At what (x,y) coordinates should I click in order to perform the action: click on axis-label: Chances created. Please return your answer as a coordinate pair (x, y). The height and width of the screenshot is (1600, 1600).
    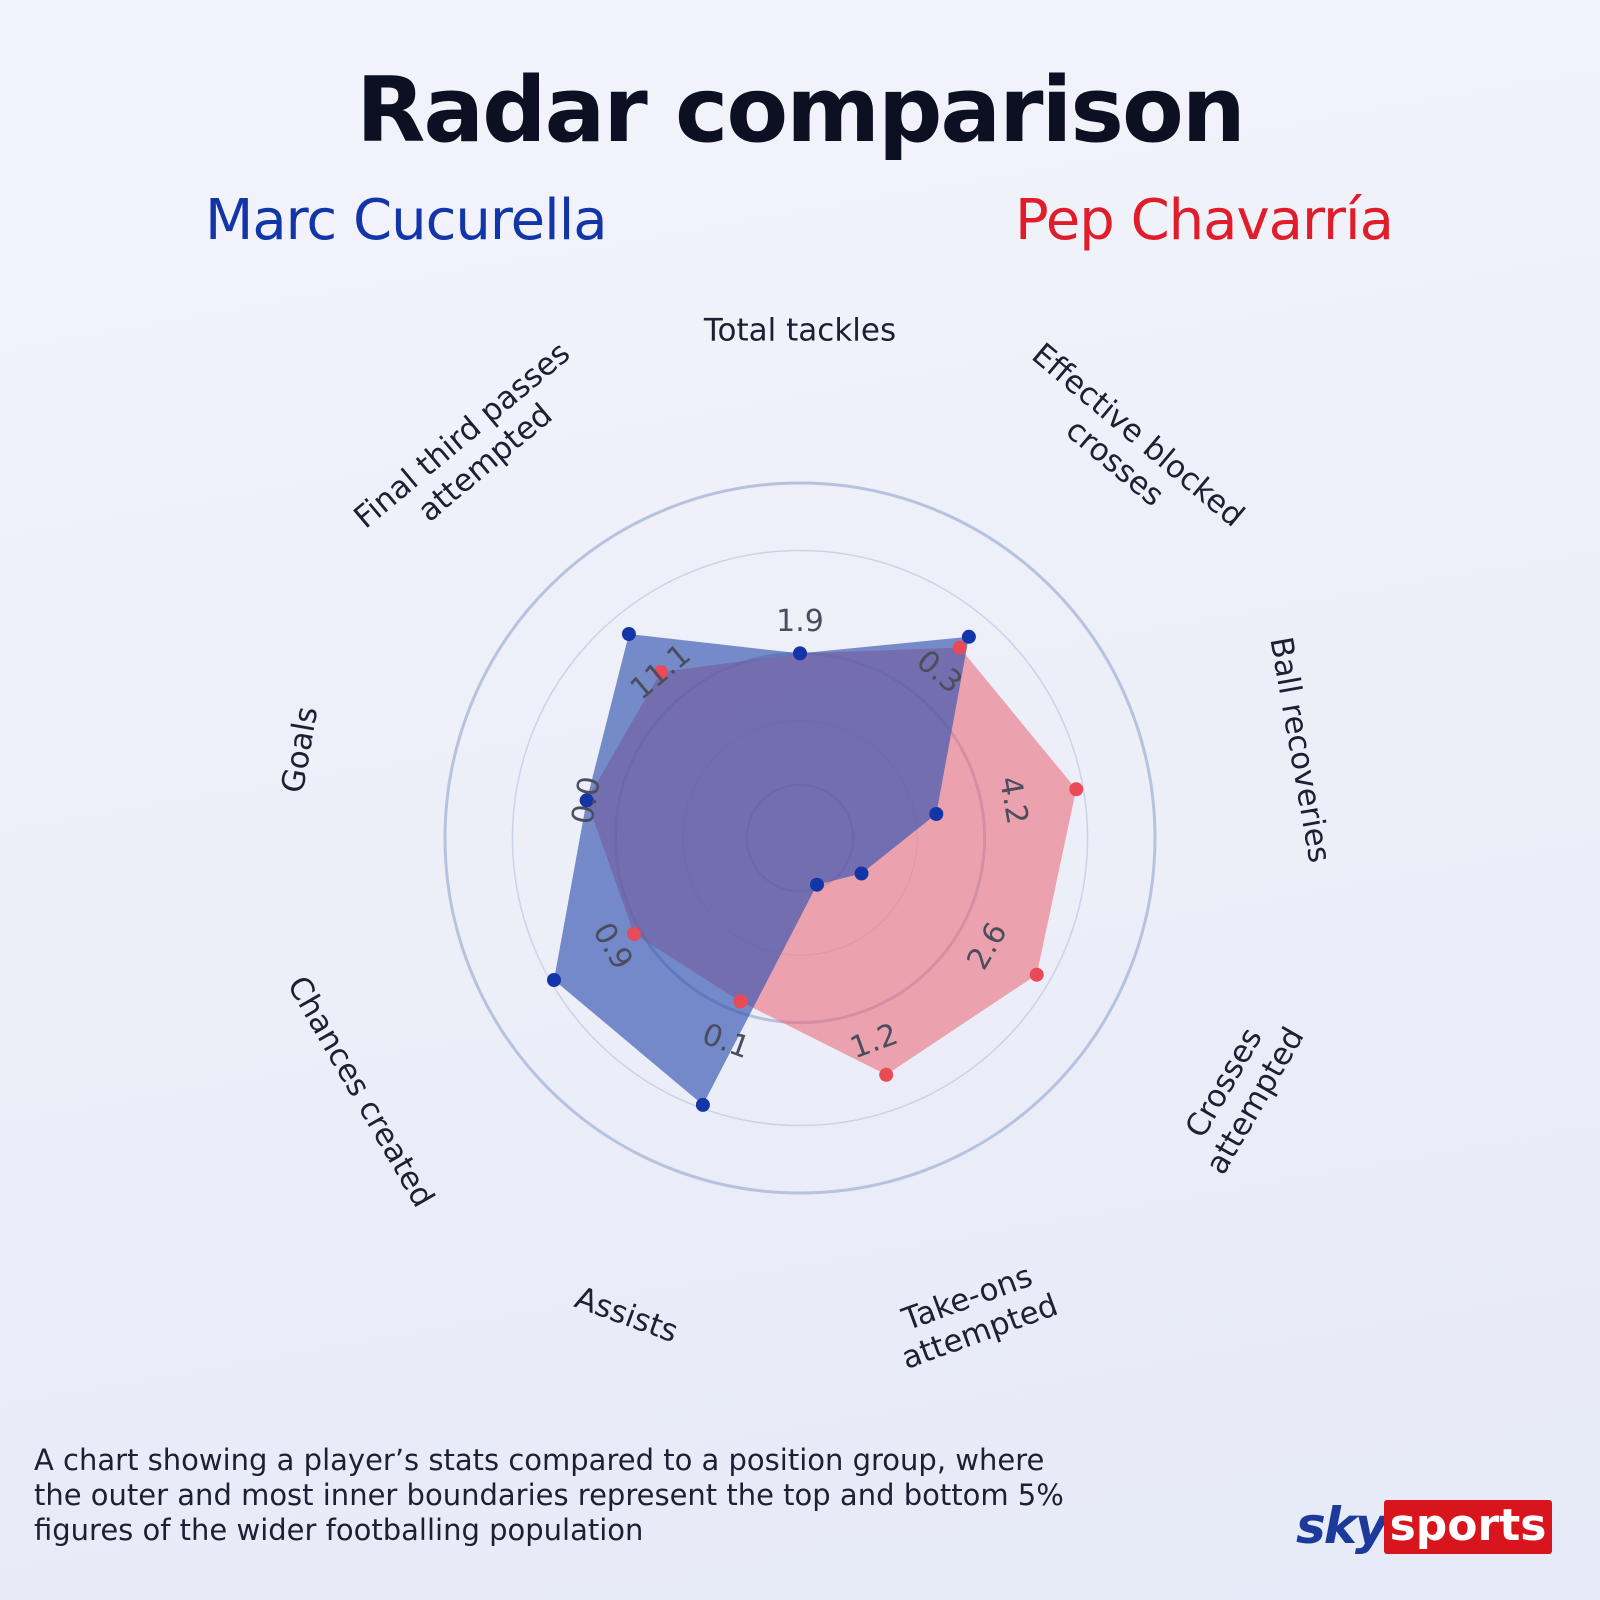
    Looking at the image, I should click on (360, 1091).